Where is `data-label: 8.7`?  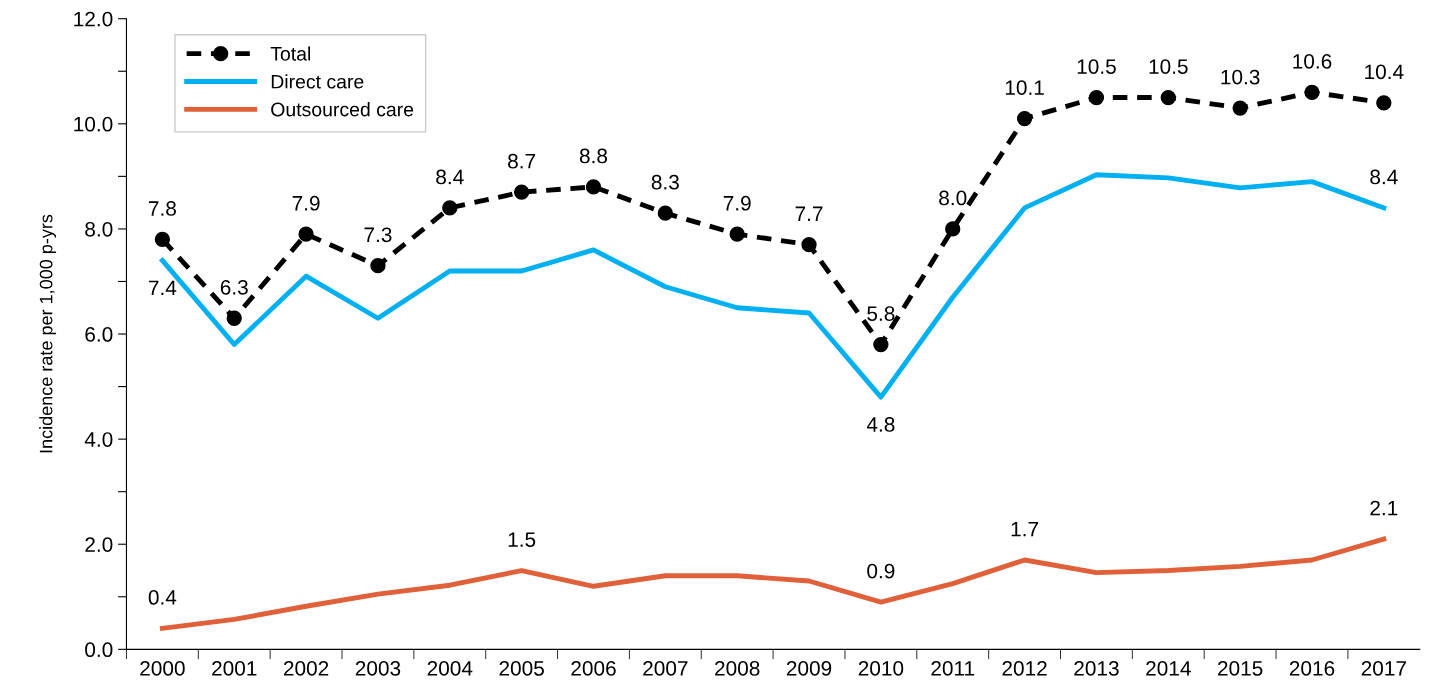 data-label: 8.7 is located at coordinates (522, 161).